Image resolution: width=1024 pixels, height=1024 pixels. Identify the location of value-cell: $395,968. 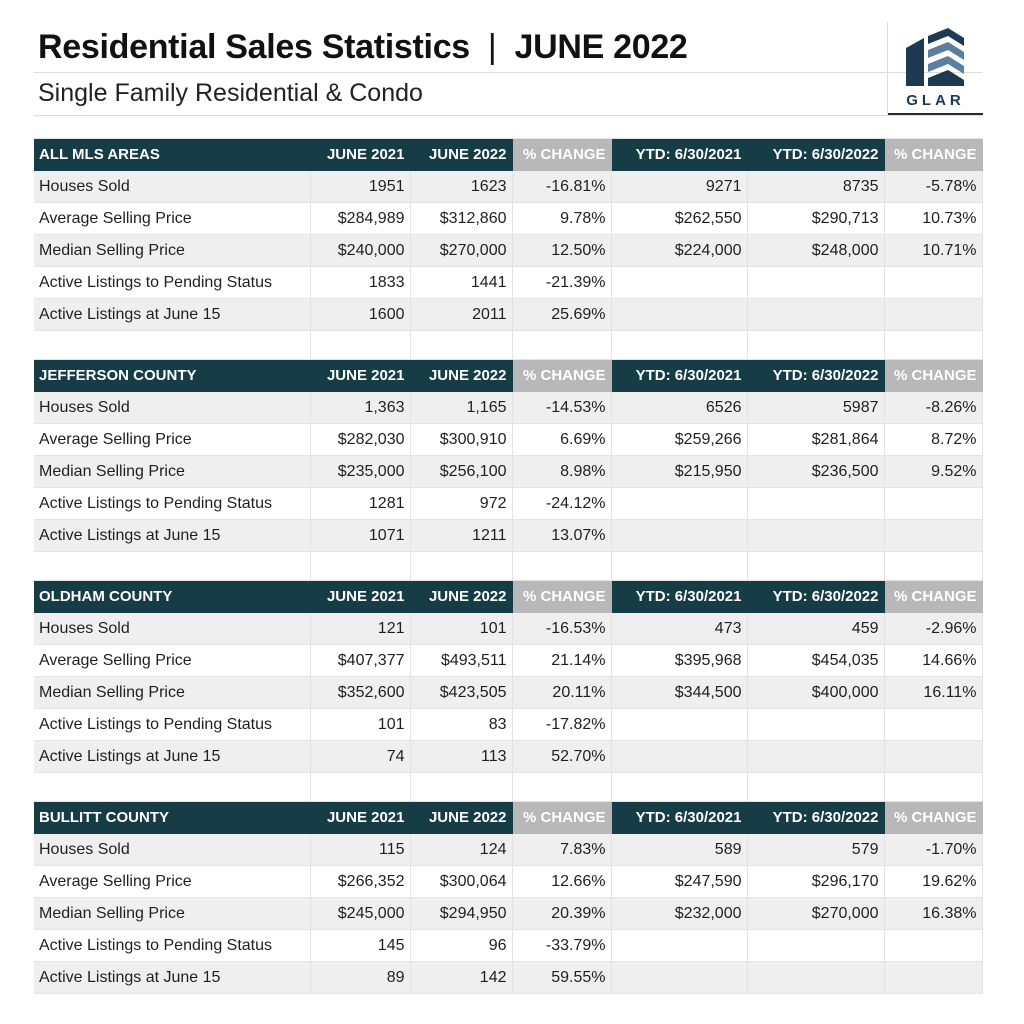
(679, 660).